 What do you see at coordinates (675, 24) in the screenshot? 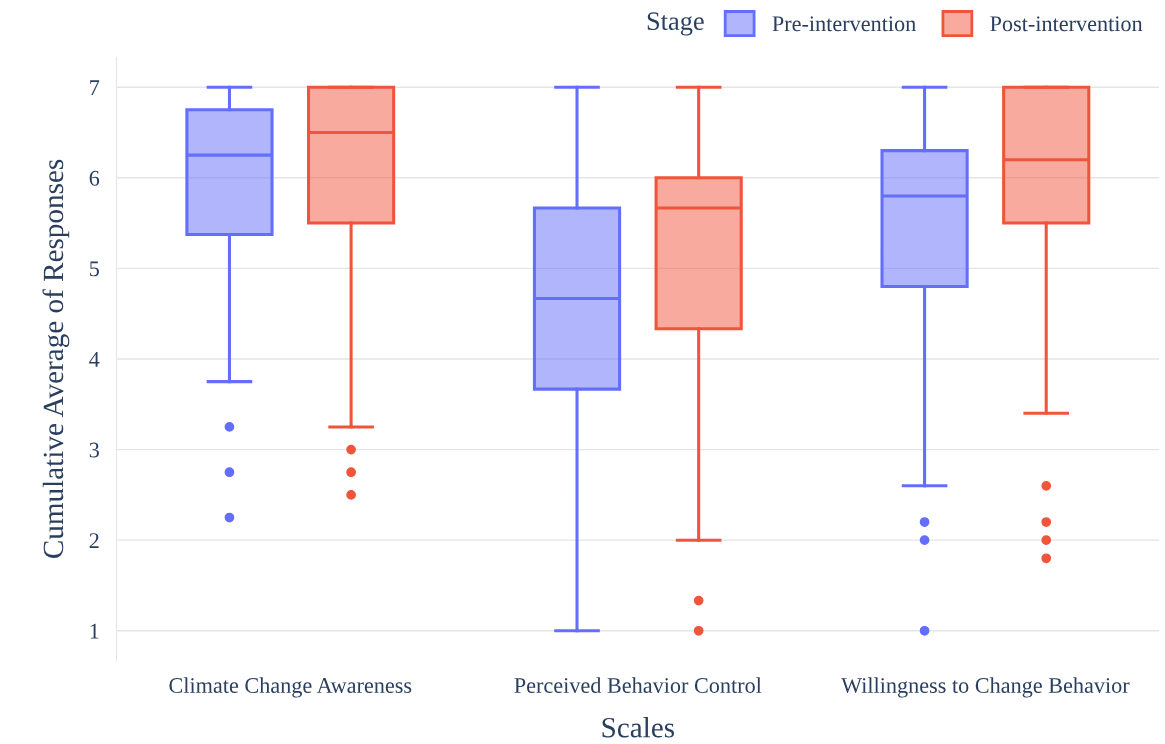
I see `legend-title: Stage` at bounding box center [675, 24].